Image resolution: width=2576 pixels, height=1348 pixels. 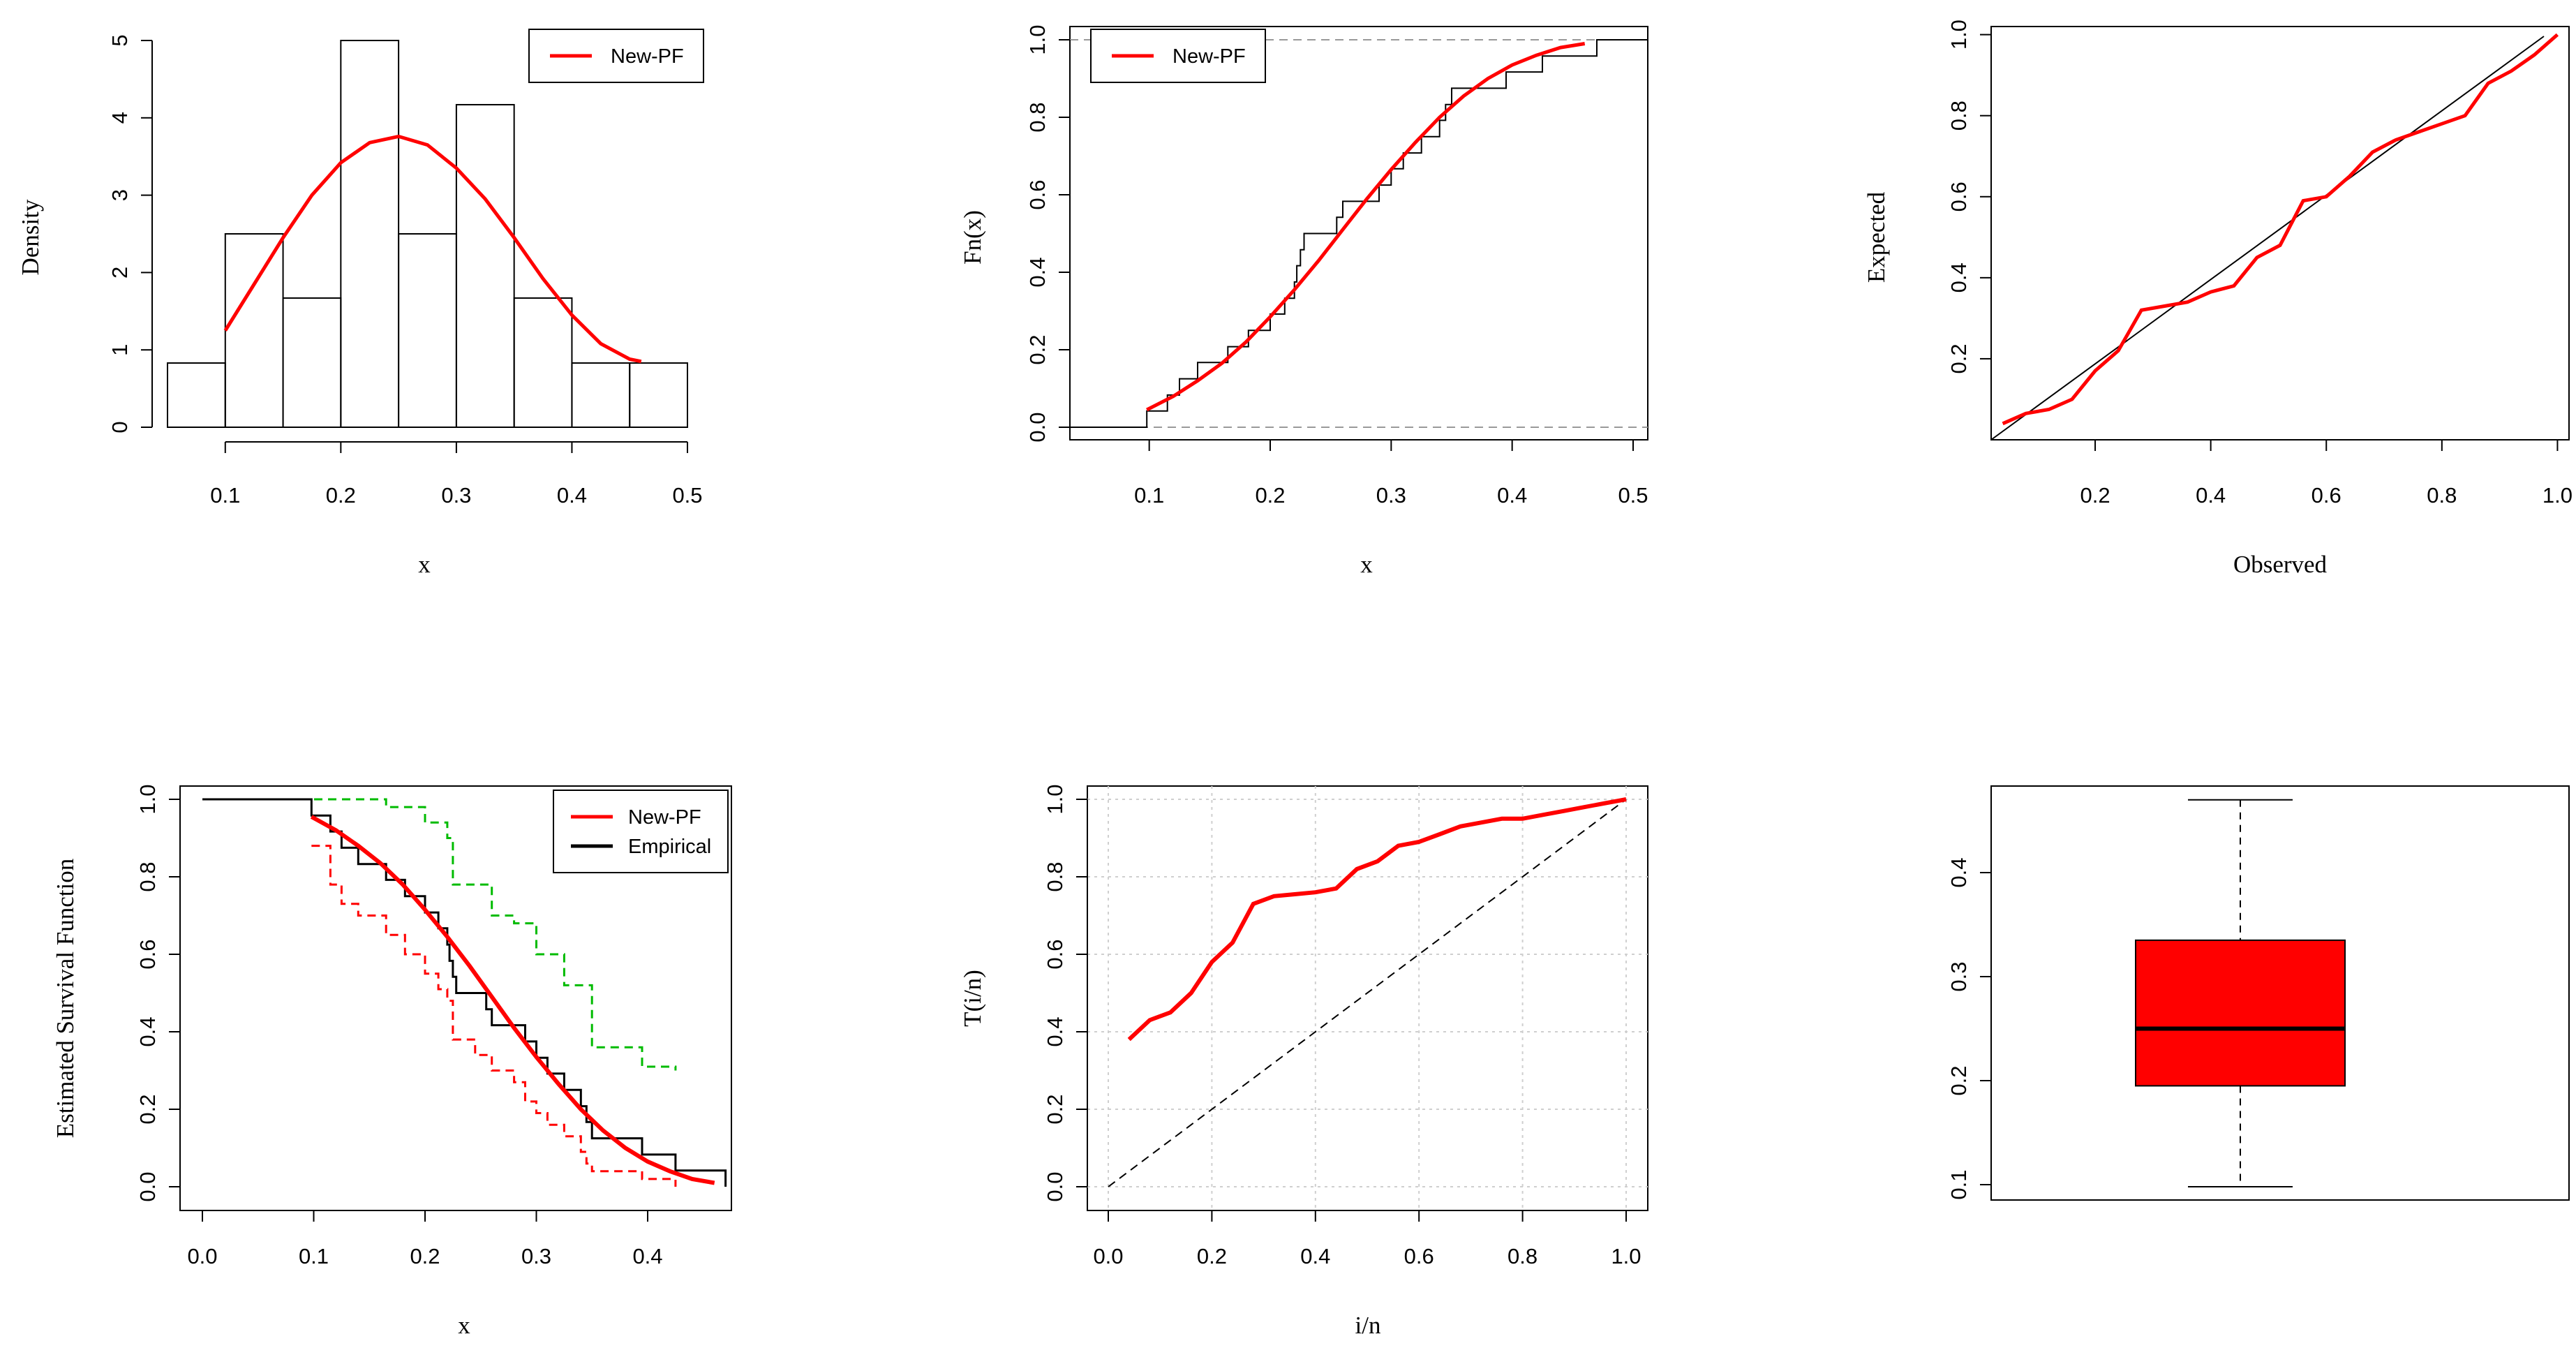 I want to click on ttt-x-tick-label-0: 0.0, so click(x=1108, y=1256).